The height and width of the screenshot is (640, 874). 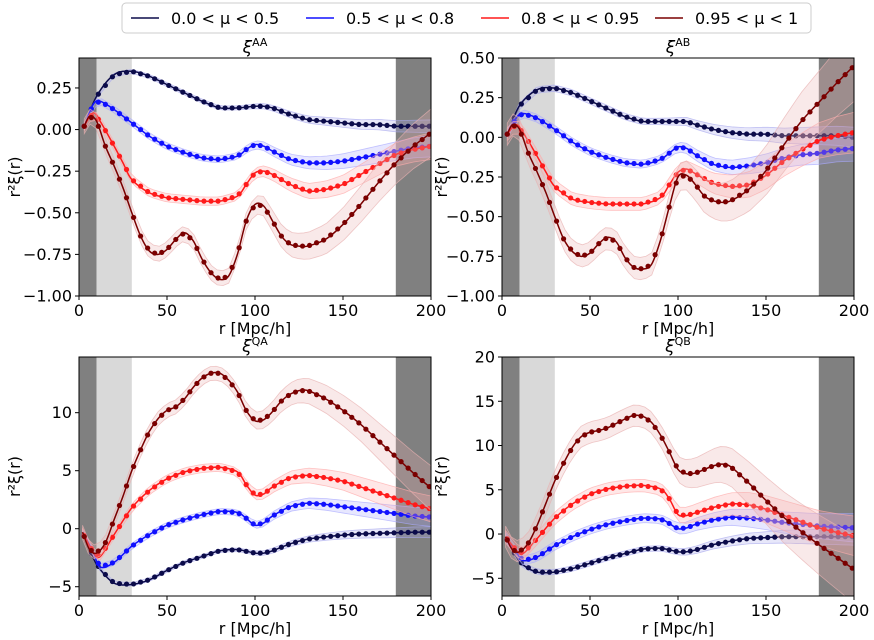 I want to click on x-tick-label: 50, so click(x=590, y=610).